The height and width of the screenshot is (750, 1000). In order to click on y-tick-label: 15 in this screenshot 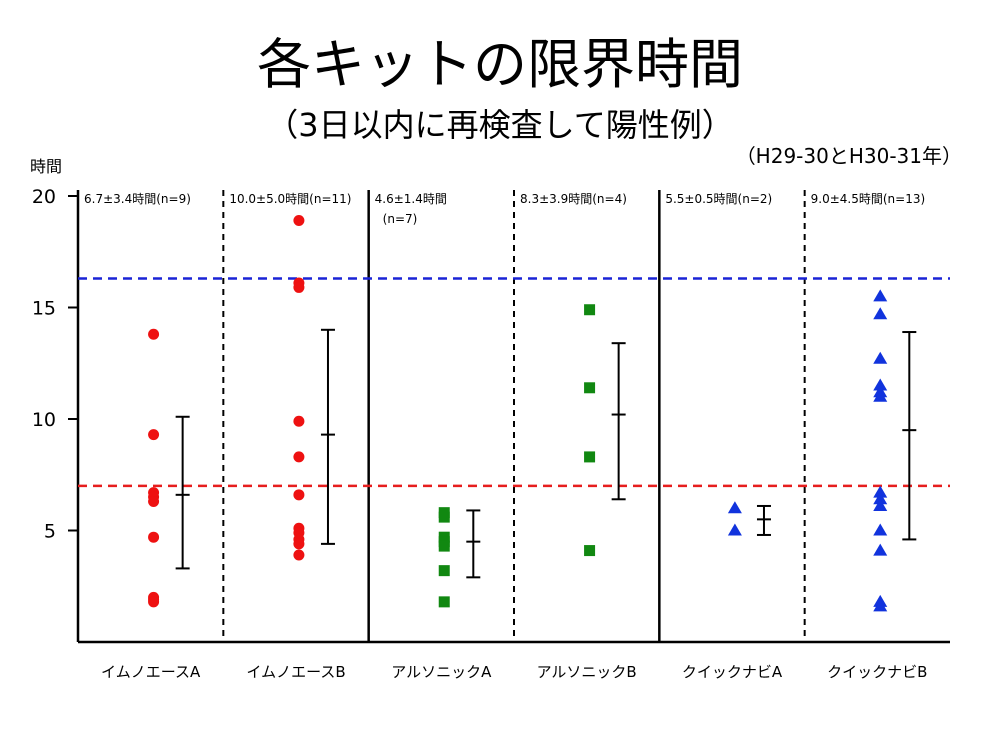, I will do `click(44, 309)`.